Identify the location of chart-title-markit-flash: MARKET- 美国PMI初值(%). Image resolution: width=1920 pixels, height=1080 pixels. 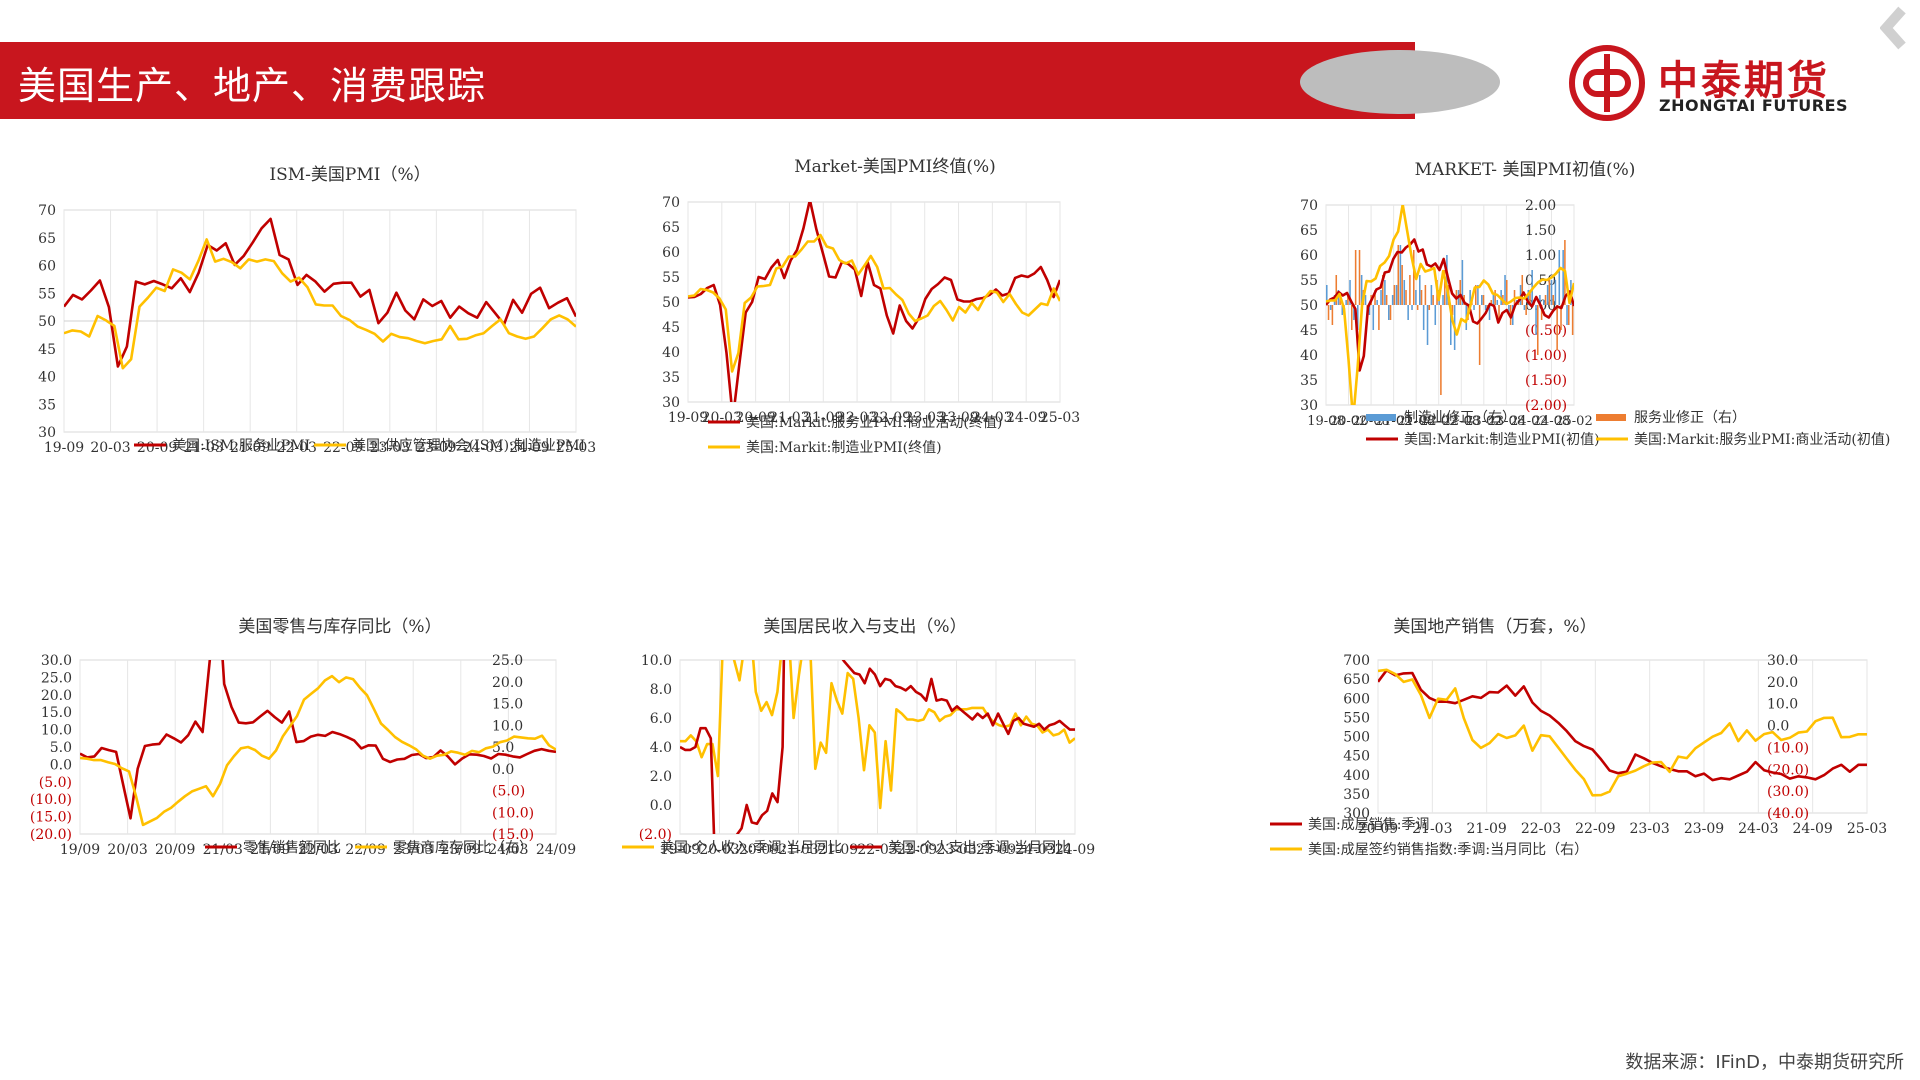
(1525, 170).